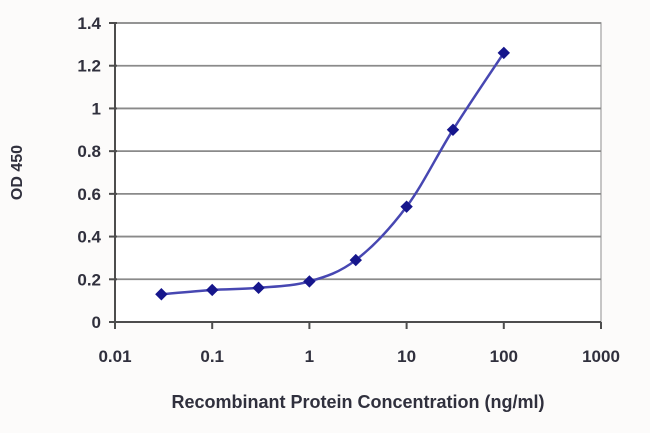 The height and width of the screenshot is (433, 650). Describe the element at coordinates (212, 356) in the screenshot. I see `x-tick-label: 0.1` at that location.